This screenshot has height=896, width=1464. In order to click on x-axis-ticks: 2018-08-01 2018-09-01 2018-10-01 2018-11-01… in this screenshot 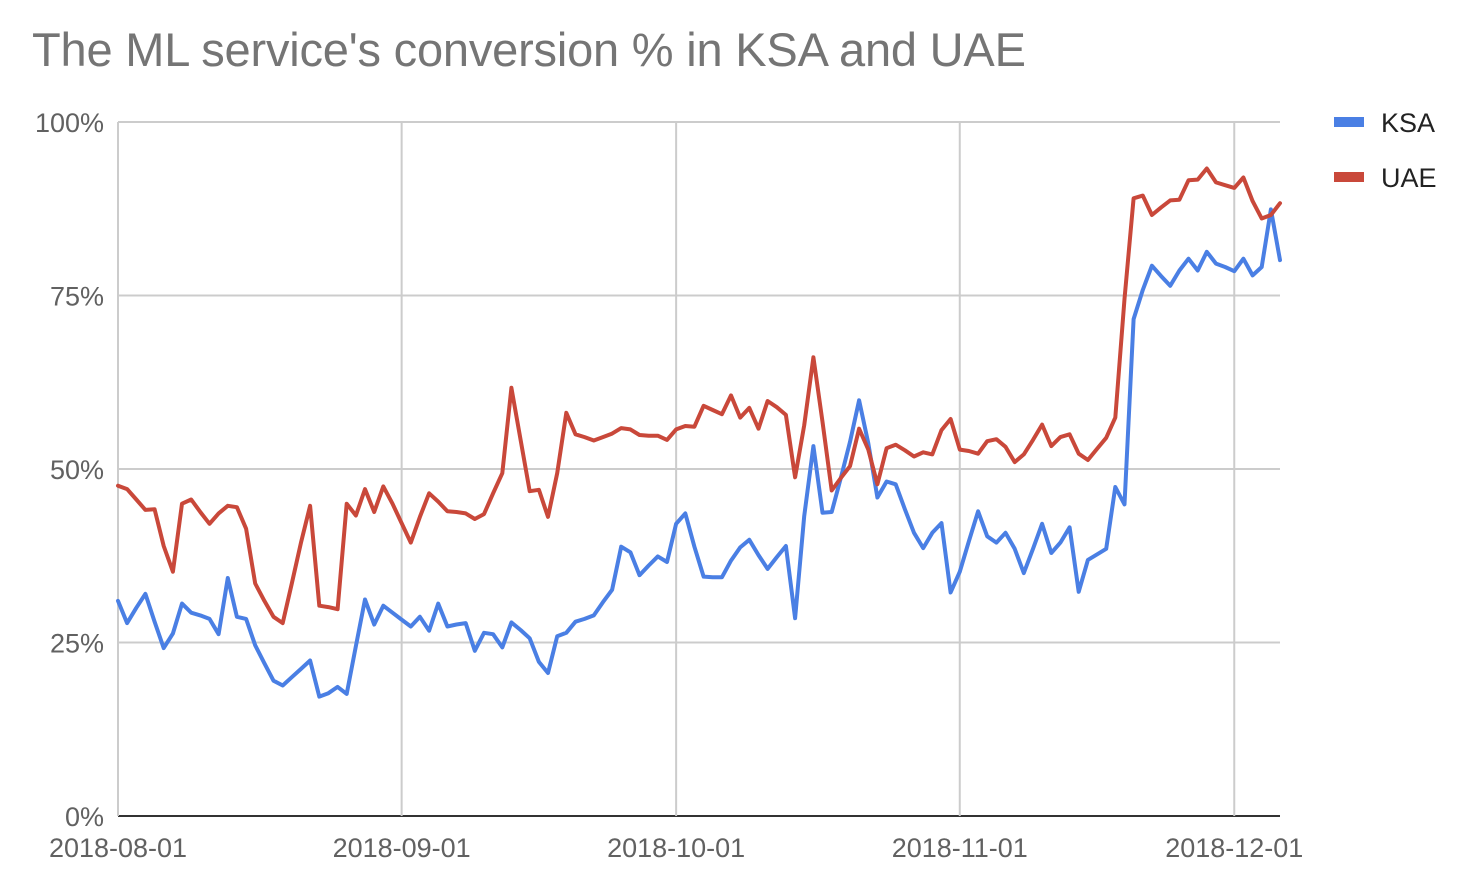, I will do `click(676, 848)`.